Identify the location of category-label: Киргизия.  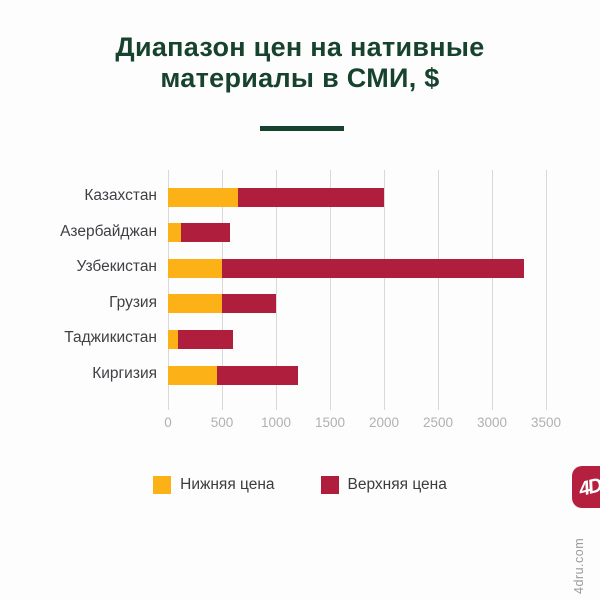
(124, 373).